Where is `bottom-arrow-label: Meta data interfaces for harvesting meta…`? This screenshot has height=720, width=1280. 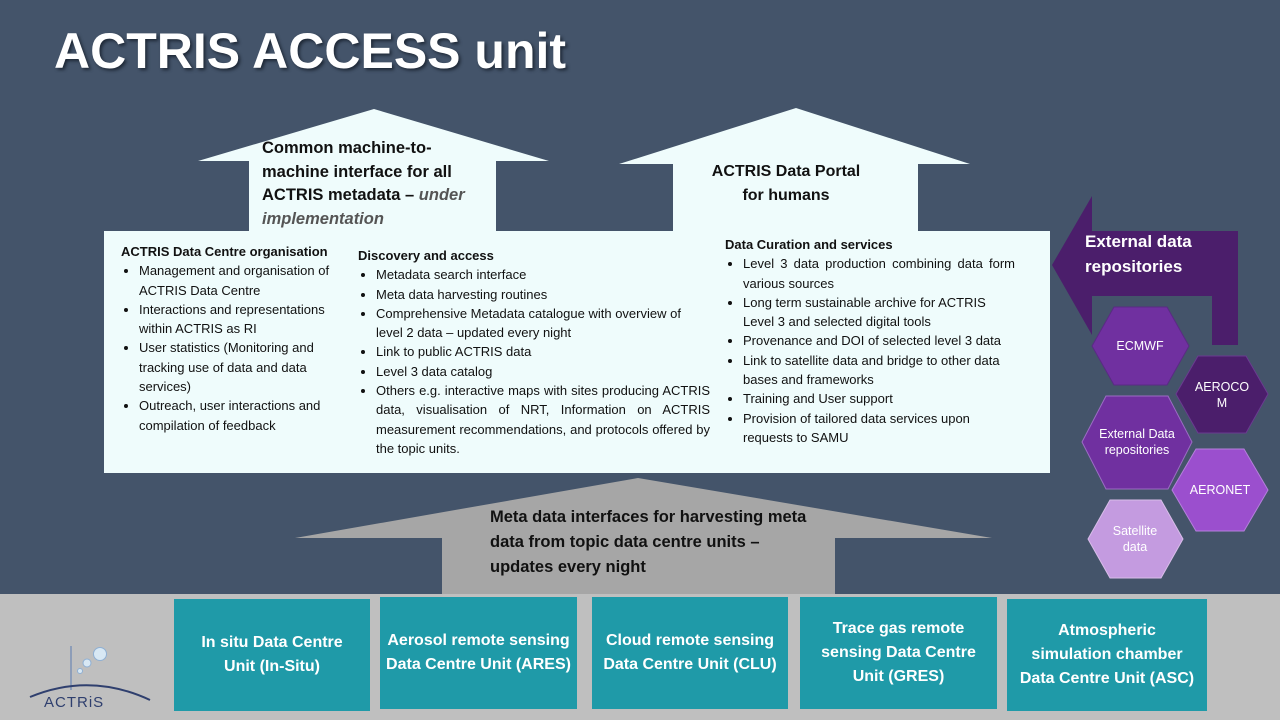 bottom-arrow-label: Meta data interfaces for harvesting meta… is located at coordinates (648, 542).